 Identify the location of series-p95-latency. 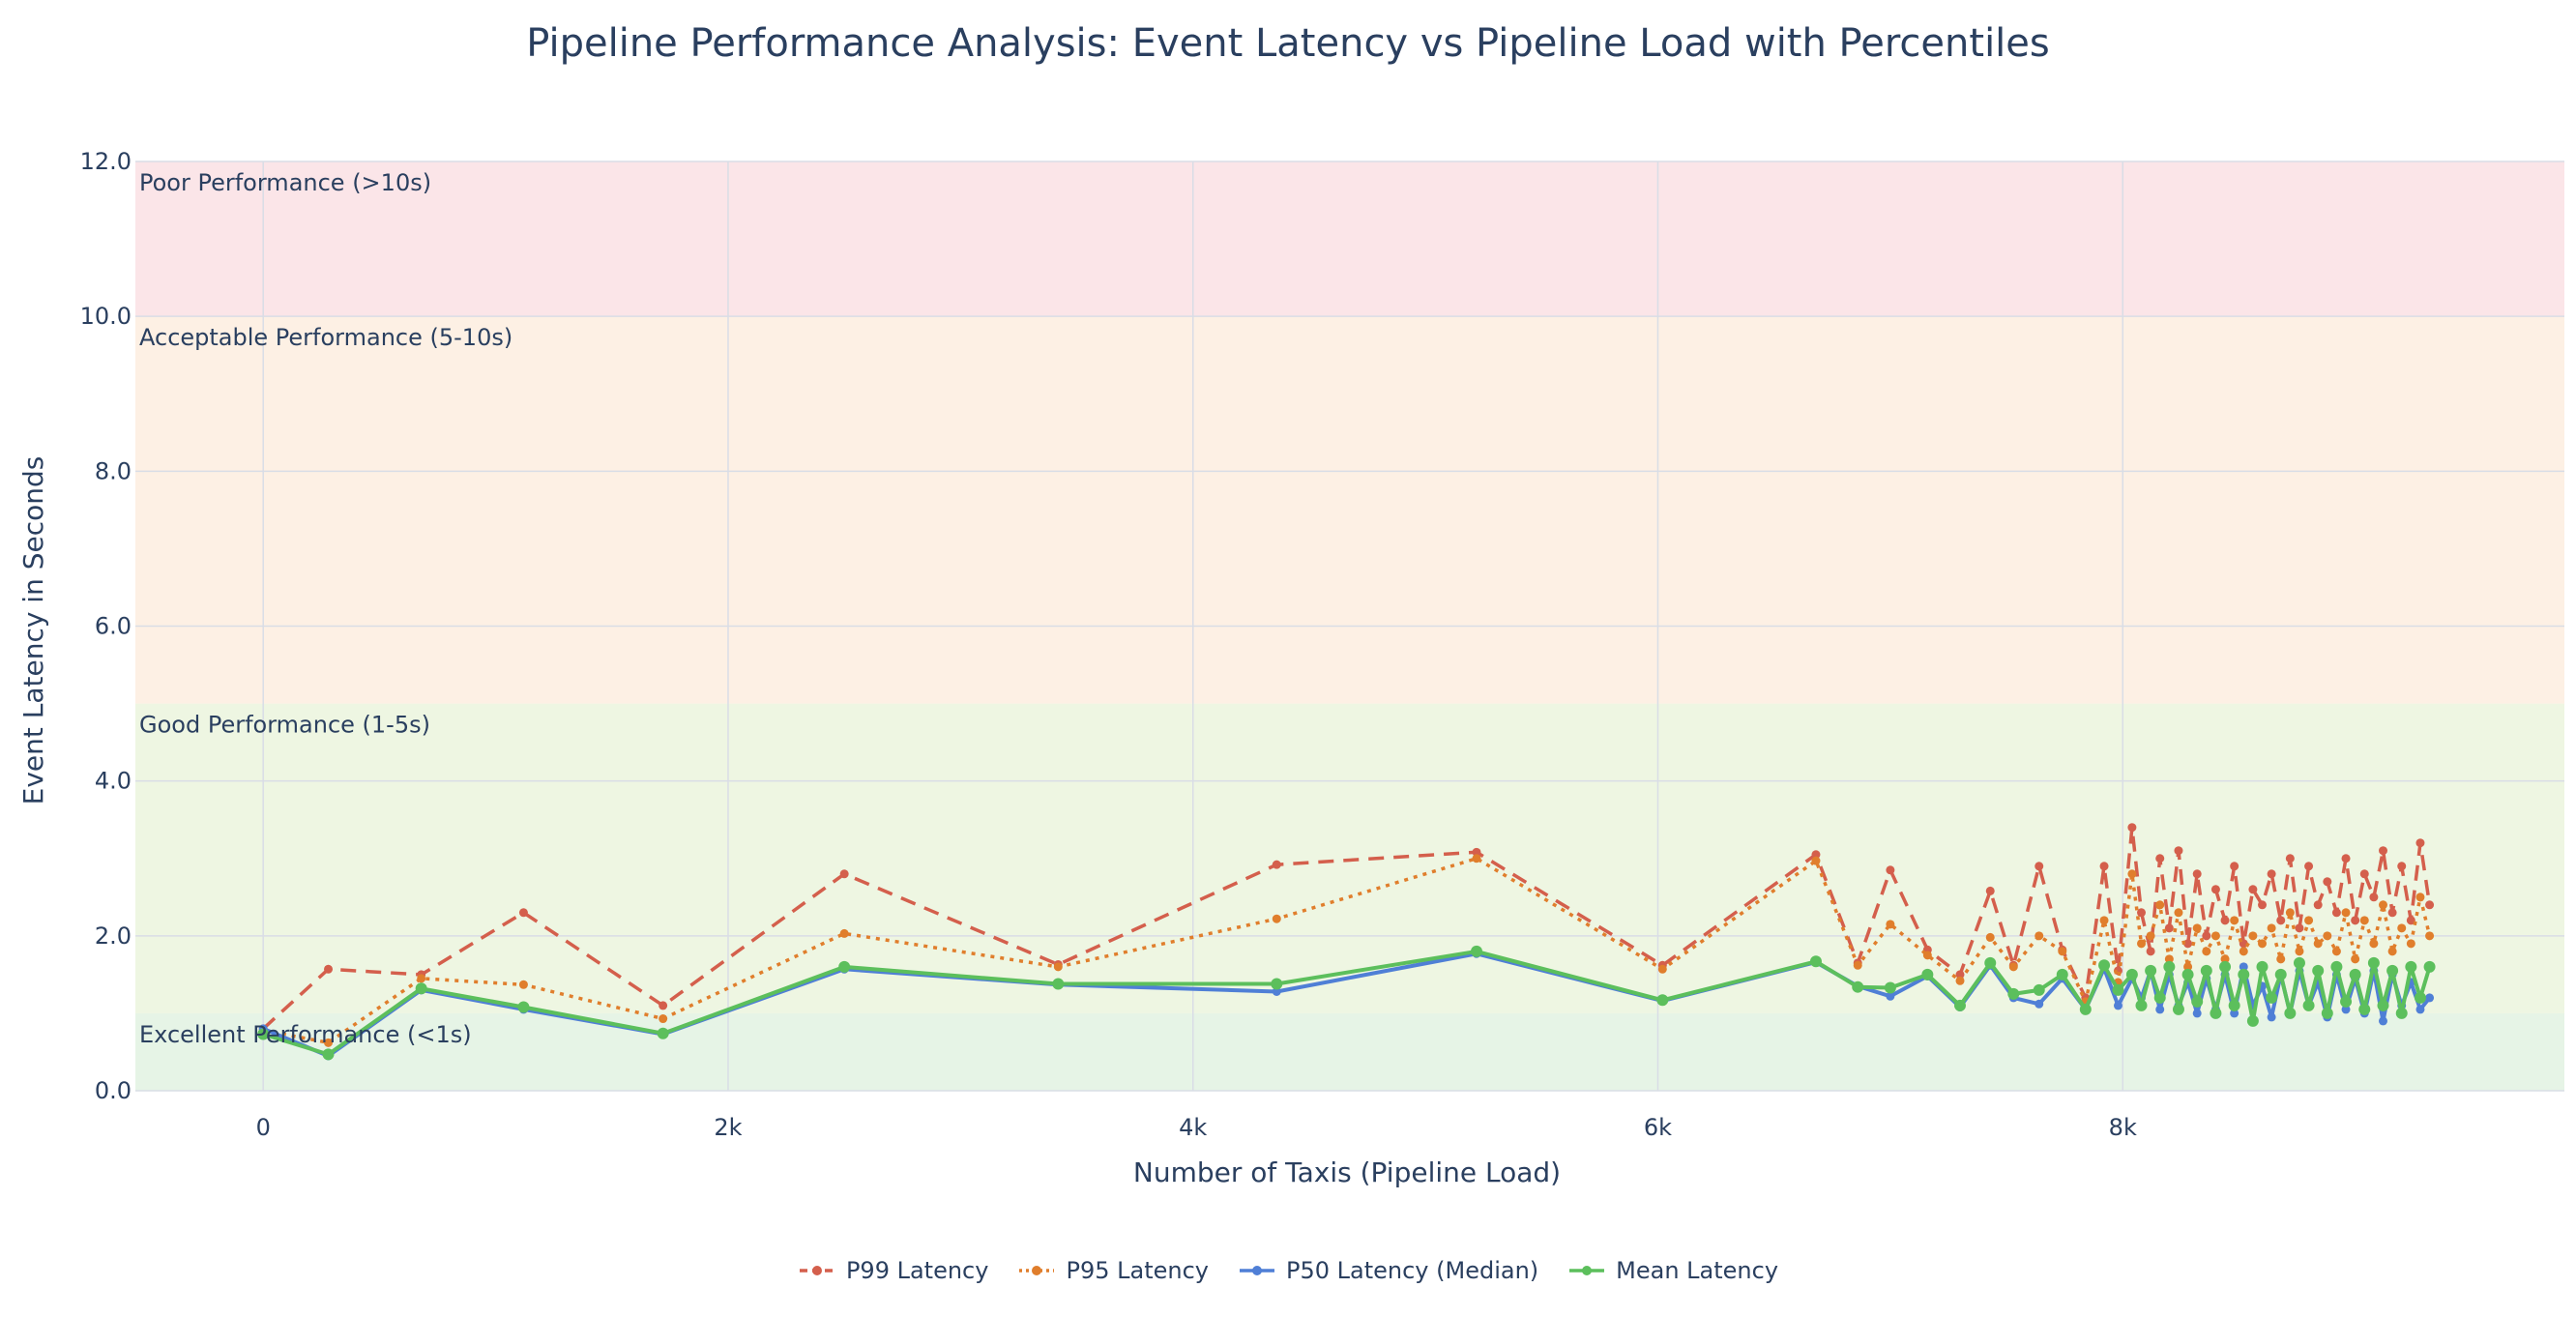
(1346, 950).